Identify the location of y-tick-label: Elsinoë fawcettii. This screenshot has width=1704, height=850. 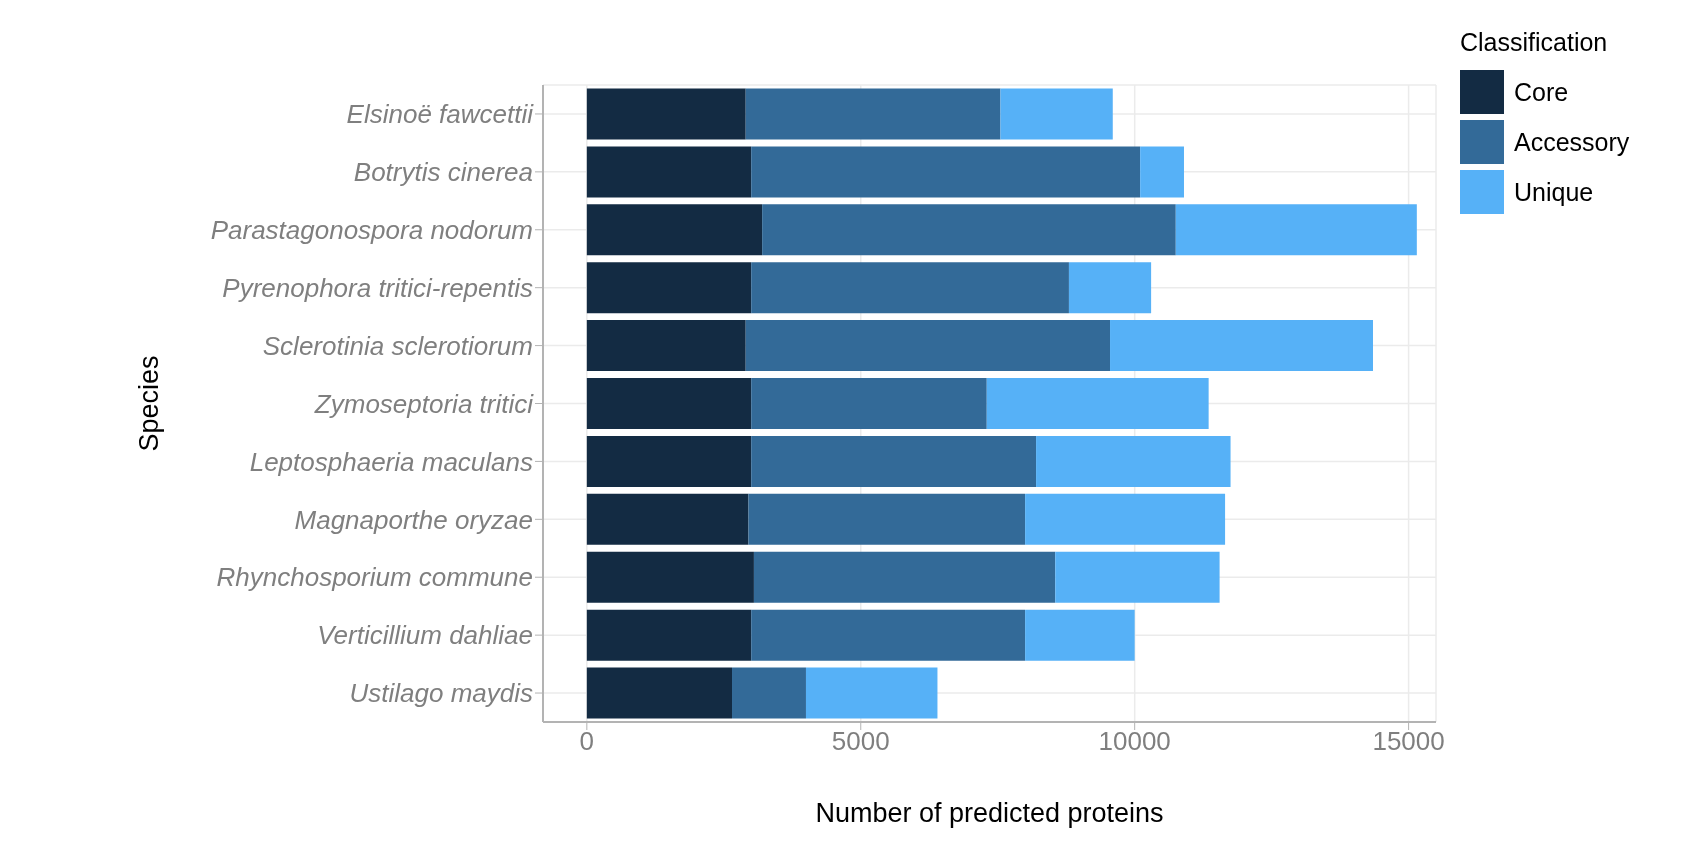
(440, 114).